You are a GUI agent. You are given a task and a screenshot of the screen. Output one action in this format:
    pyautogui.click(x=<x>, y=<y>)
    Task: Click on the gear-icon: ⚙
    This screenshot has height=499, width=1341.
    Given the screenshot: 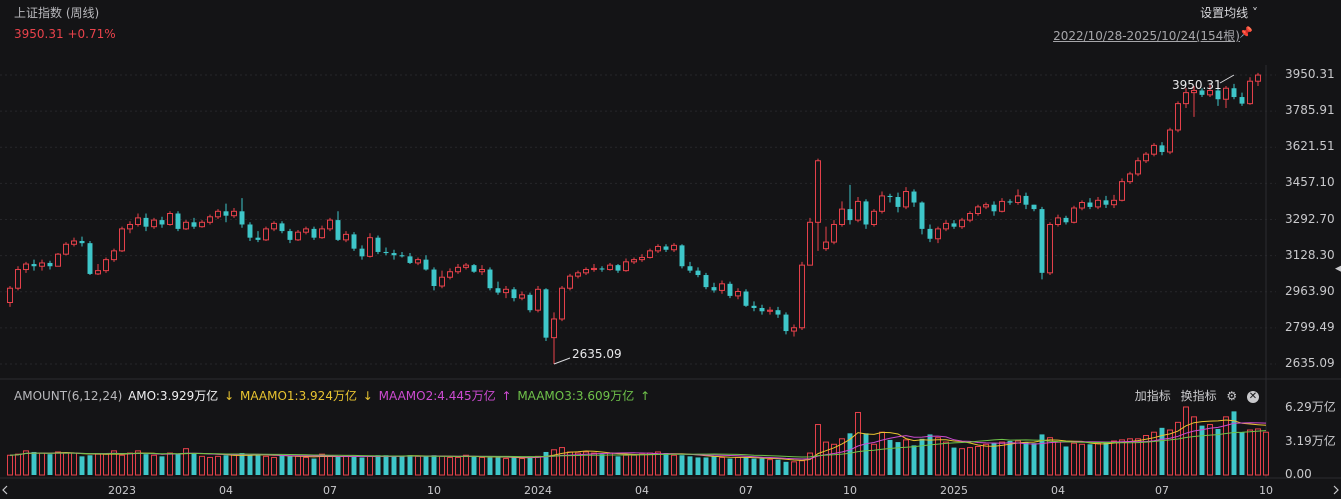 What is the action you would take?
    pyautogui.click(x=1232, y=396)
    